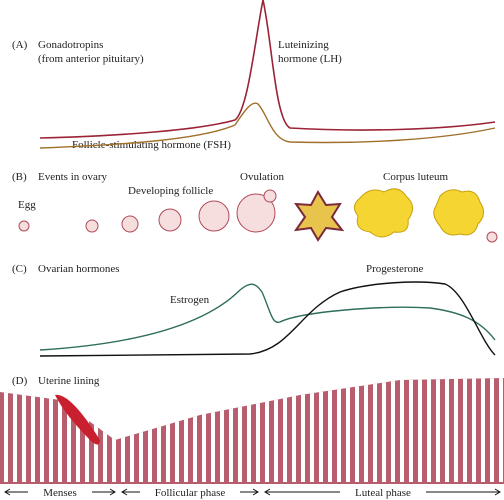 The width and height of the screenshot is (504, 500). What do you see at coordinates (303, 45) in the screenshot?
I see `lh-label: Luteinizing` at bounding box center [303, 45].